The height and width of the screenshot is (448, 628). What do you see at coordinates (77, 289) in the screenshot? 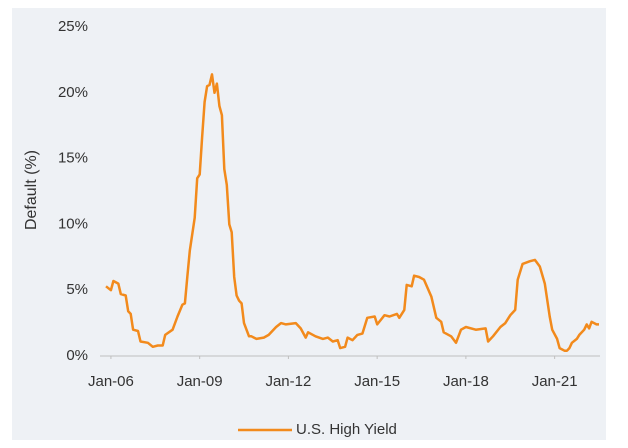
I see `y-tick-label: 5%` at bounding box center [77, 289].